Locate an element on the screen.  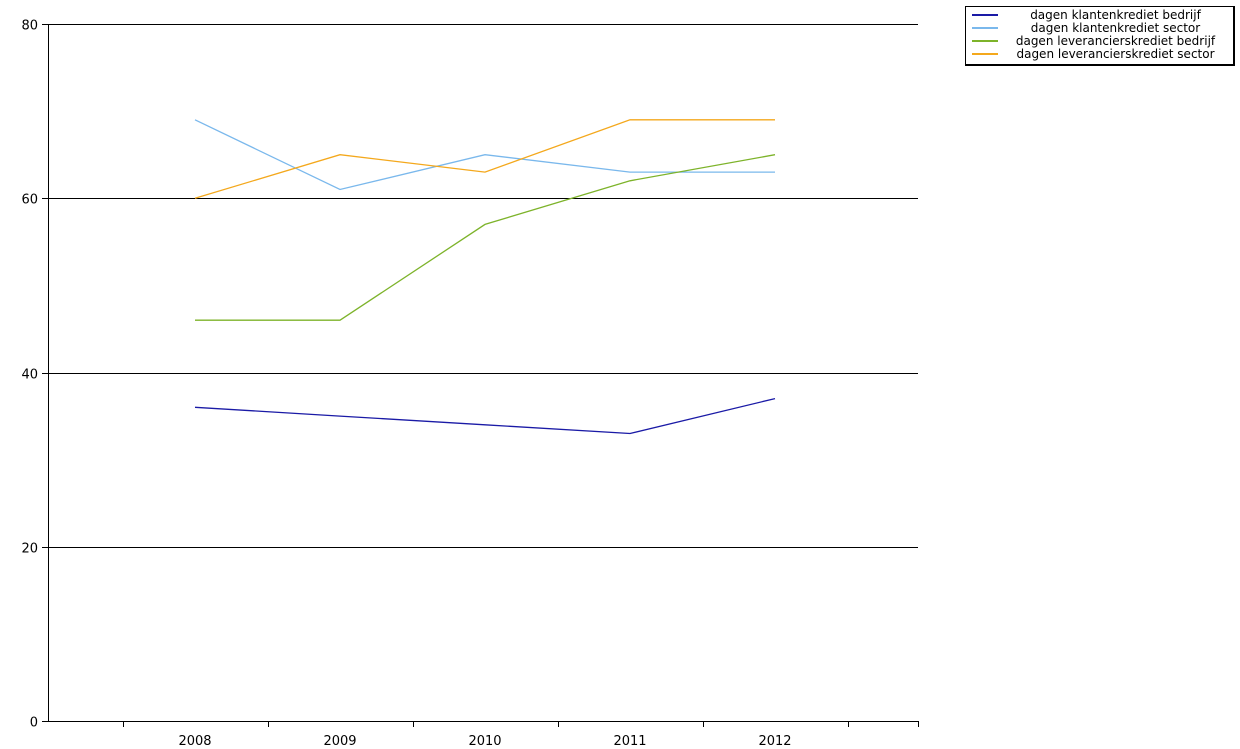
x-tick-label: 2011 is located at coordinates (629, 741).